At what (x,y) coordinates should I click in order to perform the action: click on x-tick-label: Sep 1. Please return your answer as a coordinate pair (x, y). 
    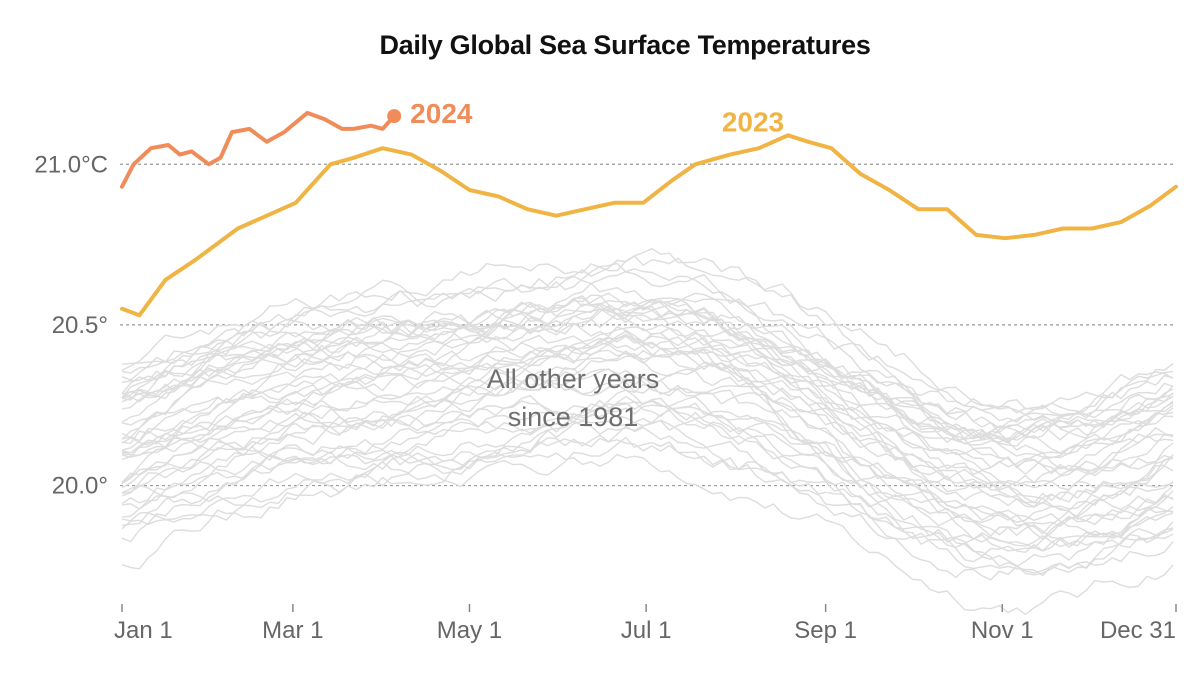
    Looking at the image, I should click on (825, 630).